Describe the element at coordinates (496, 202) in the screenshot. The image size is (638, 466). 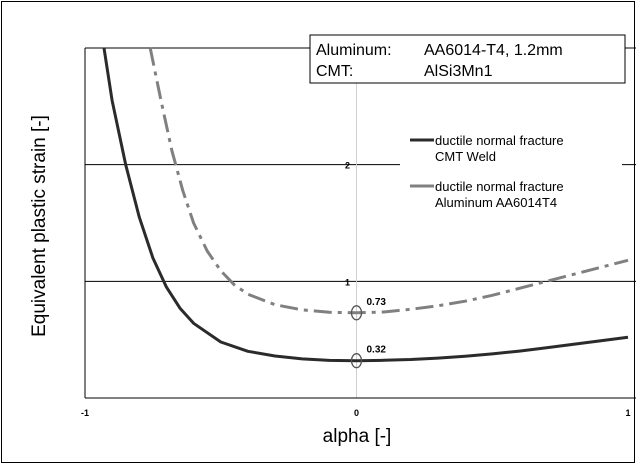
I see `legend-aluminum-line2: Aluminum AA6014T4` at that location.